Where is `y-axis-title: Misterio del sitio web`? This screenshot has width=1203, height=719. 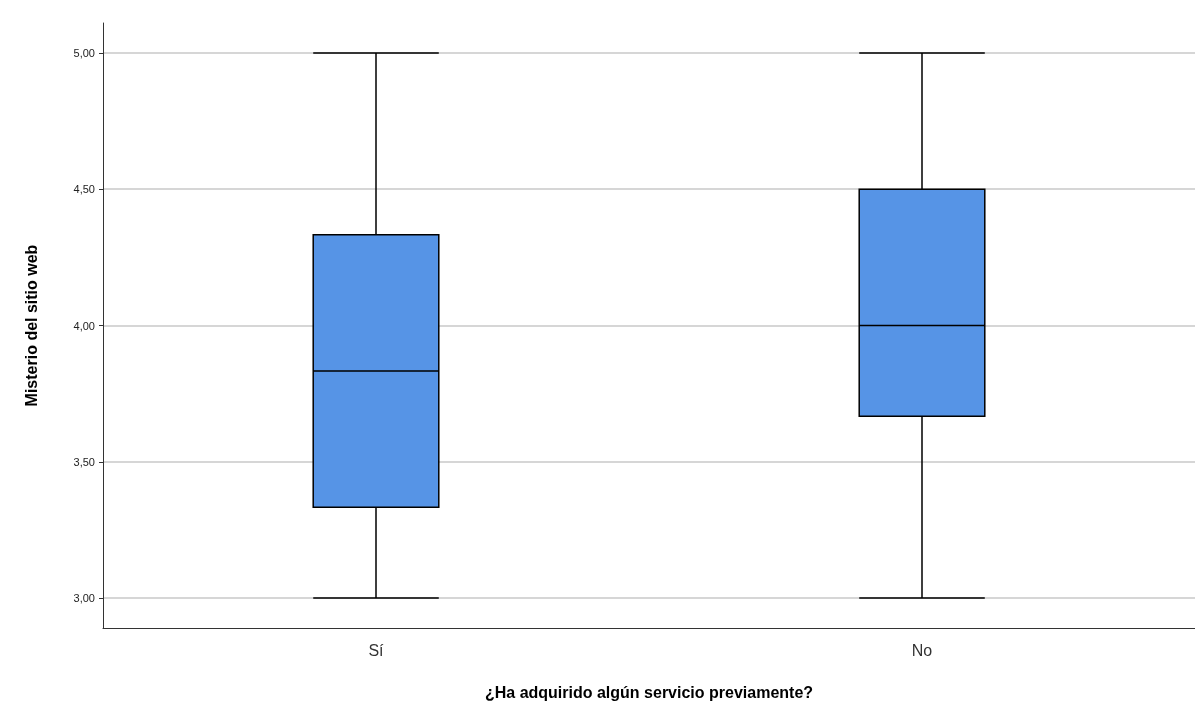
y-axis-title: Misterio del sitio web is located at coordinates (31, 325).